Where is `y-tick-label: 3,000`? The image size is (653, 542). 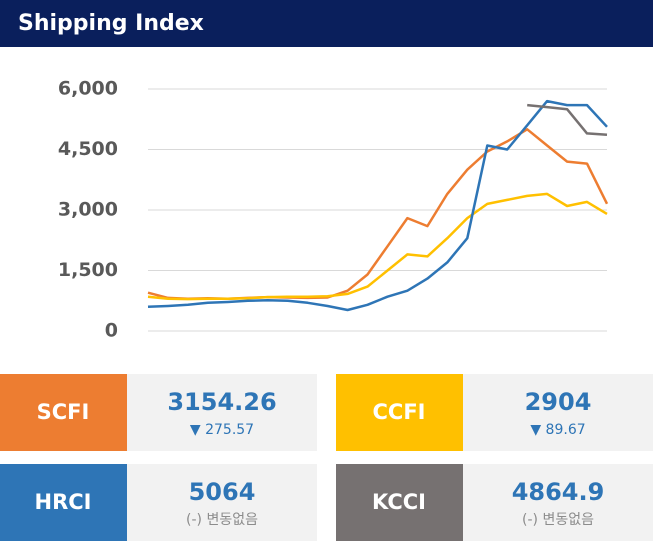
y-tick-label: 3,000 is located at coordinates (88, 210).